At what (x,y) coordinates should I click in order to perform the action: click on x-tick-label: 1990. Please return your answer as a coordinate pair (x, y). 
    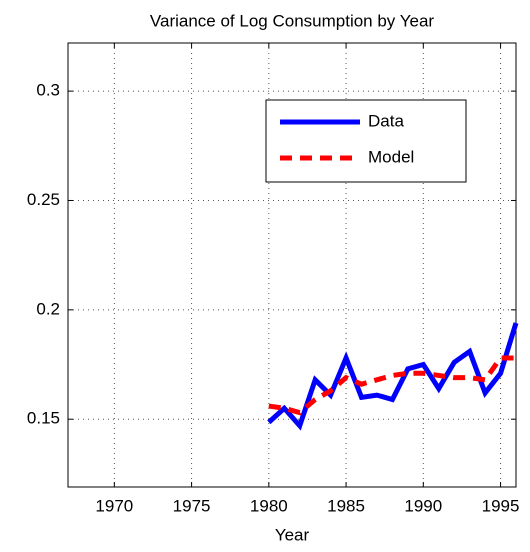
    Looking at the image, I should click on (423, 505).